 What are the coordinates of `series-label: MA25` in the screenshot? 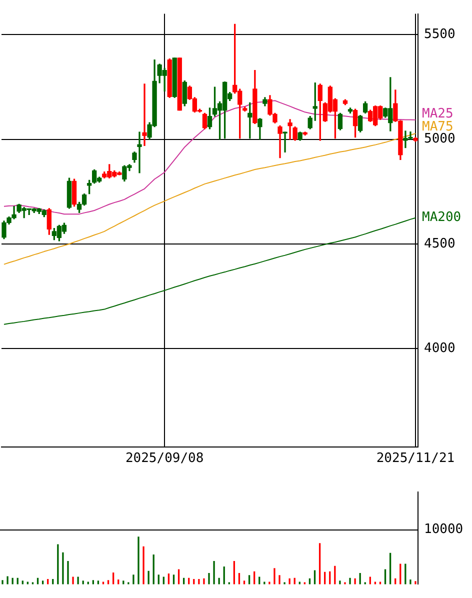 It's located at (438, 114).